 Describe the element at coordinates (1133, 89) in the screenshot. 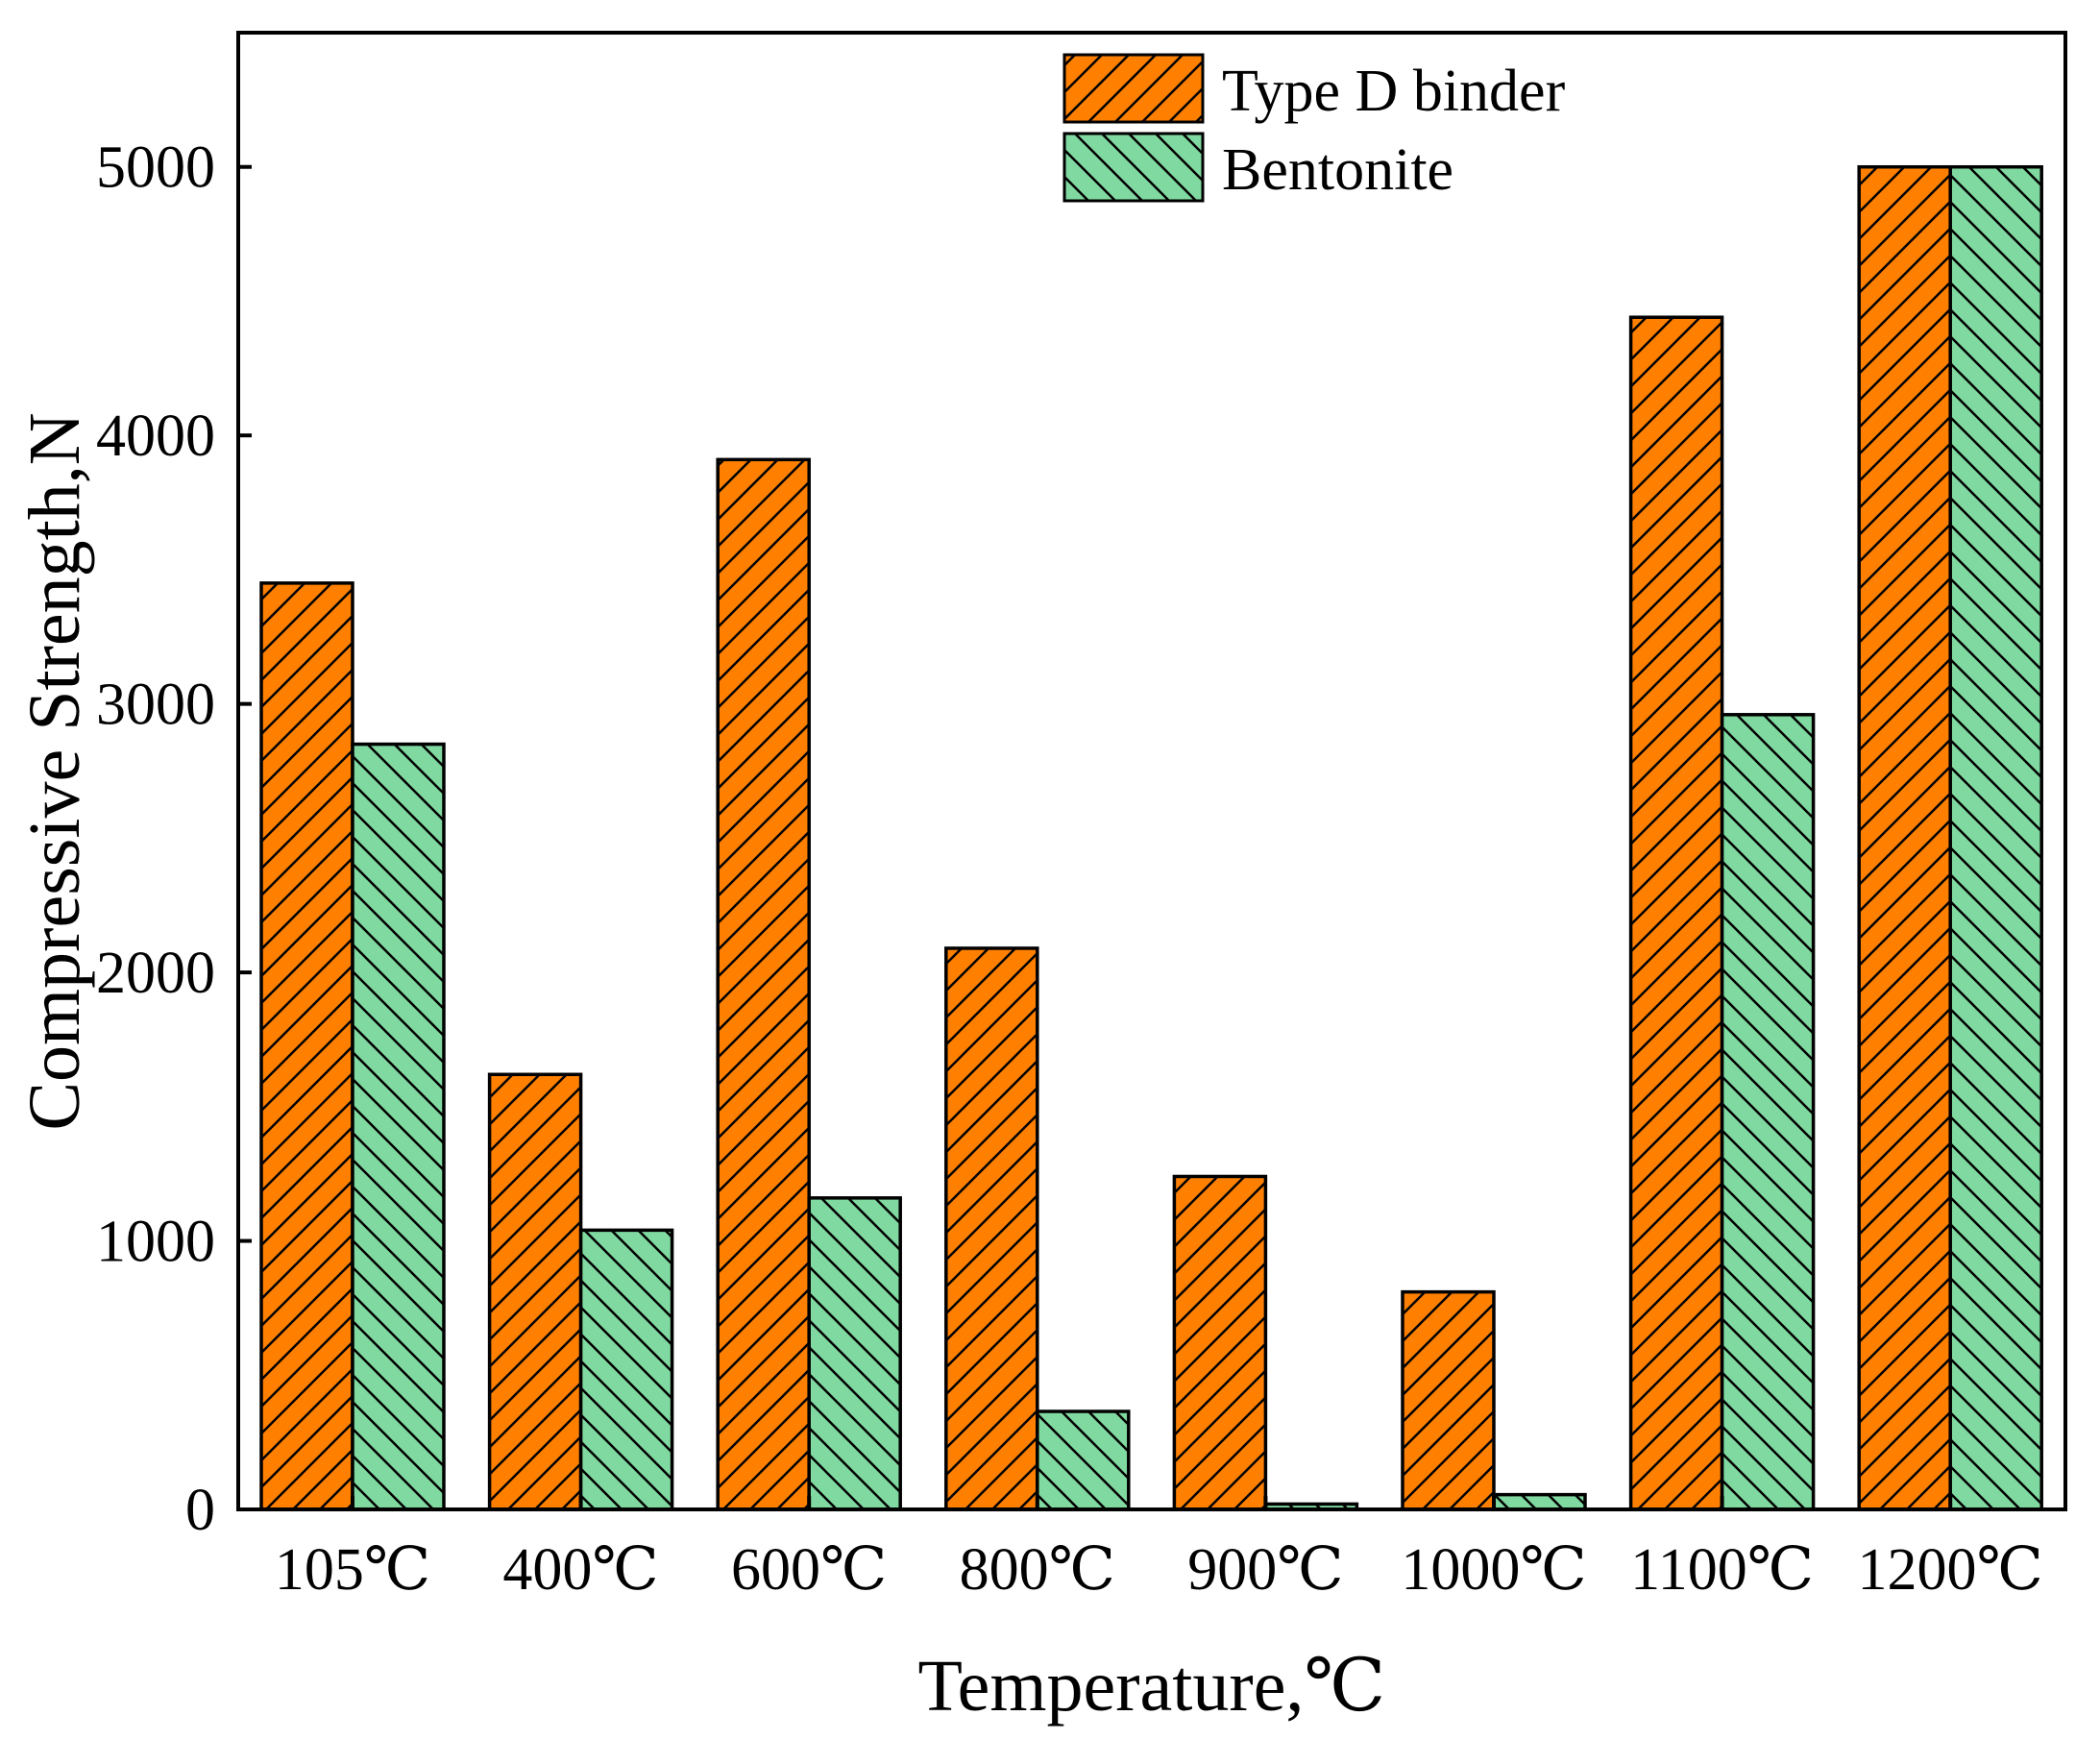

I see `legend-swatch-type-d-binder-hatch` at that location.